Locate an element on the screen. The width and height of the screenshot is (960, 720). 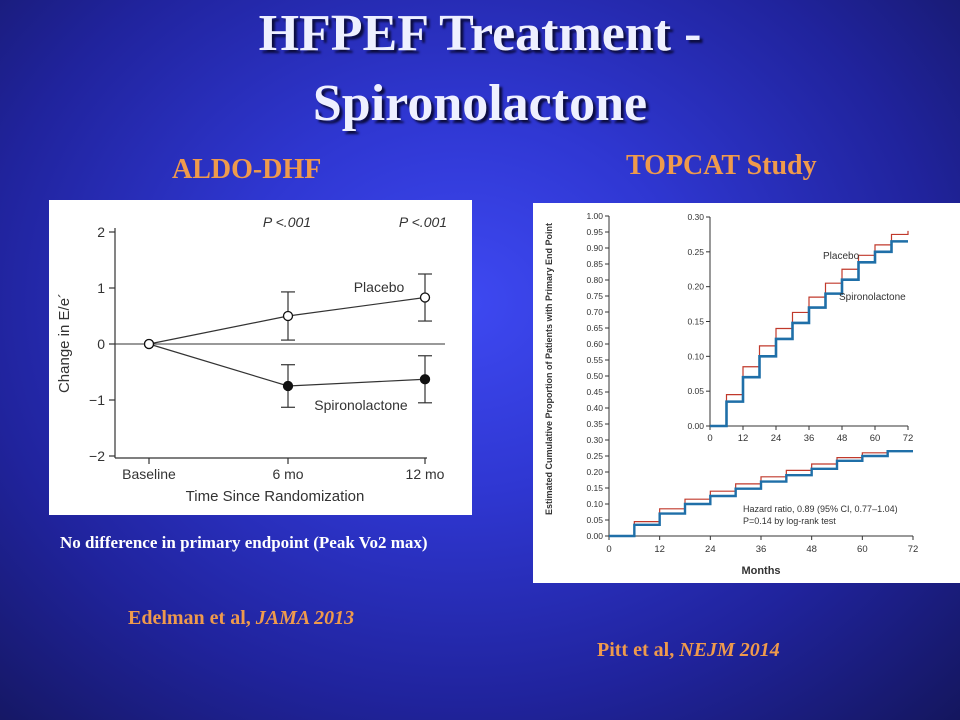
slide-title-line-1: HFPEF Treatment - is located at coordinates (480, 33).